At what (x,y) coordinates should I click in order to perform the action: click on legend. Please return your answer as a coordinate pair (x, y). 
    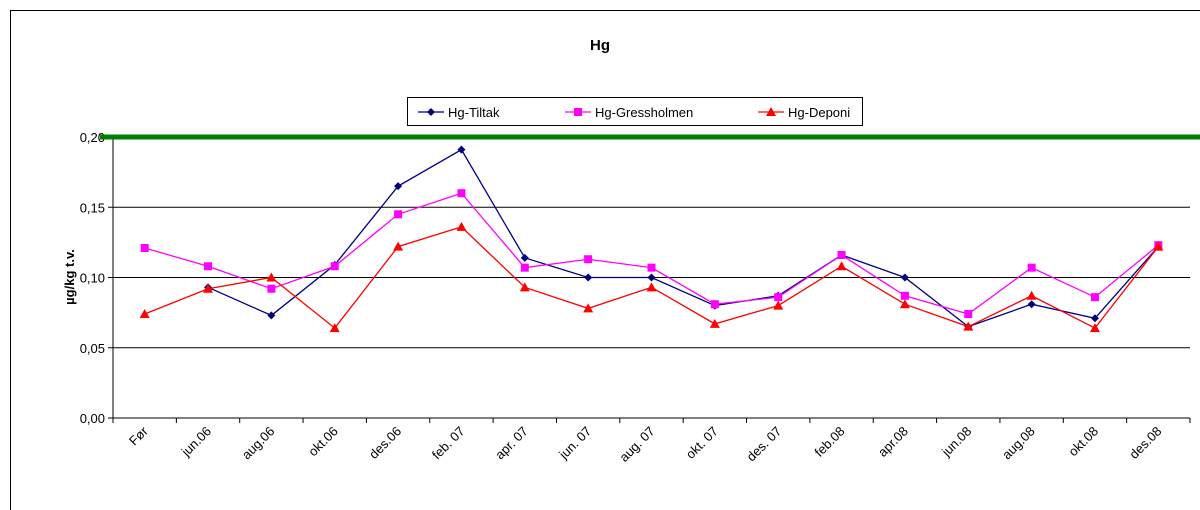
    Looking at the image, I should click on (635, 111).